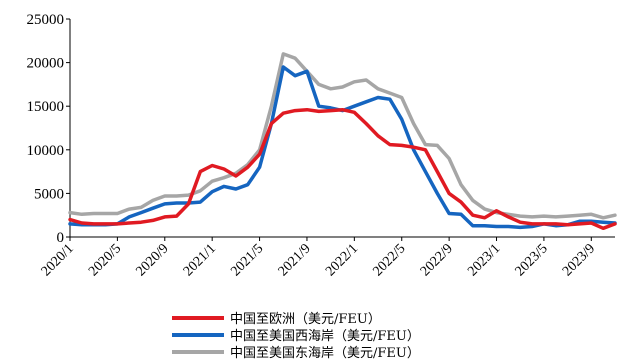 The image size is (622, 361). I want to click on x-tick-label: 2022/5, so click(389, 260).